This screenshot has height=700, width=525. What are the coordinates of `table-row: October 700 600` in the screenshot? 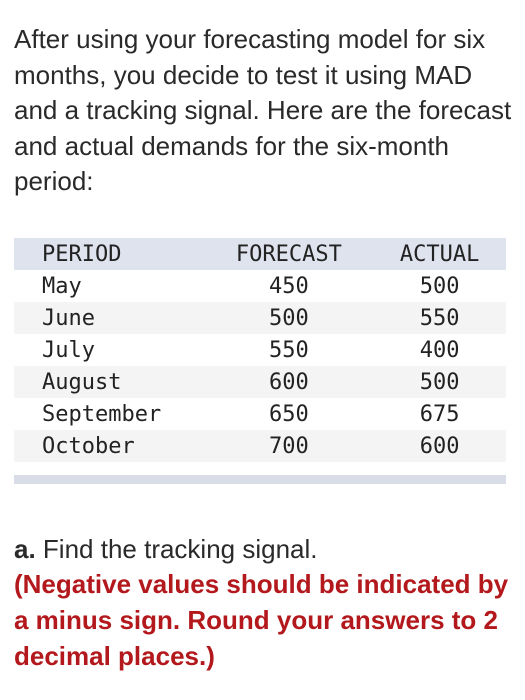 It's located at (260, 446).